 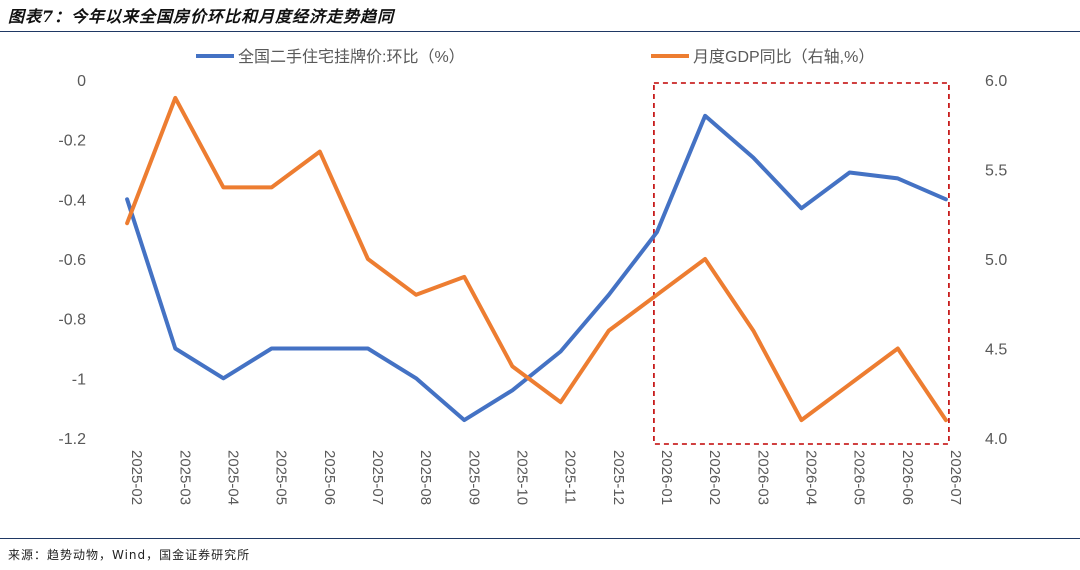 What do you see at coordinates (79, 379) in the screenshot?
I see `left-tick-label: -1` at bounding box center [79, 379].